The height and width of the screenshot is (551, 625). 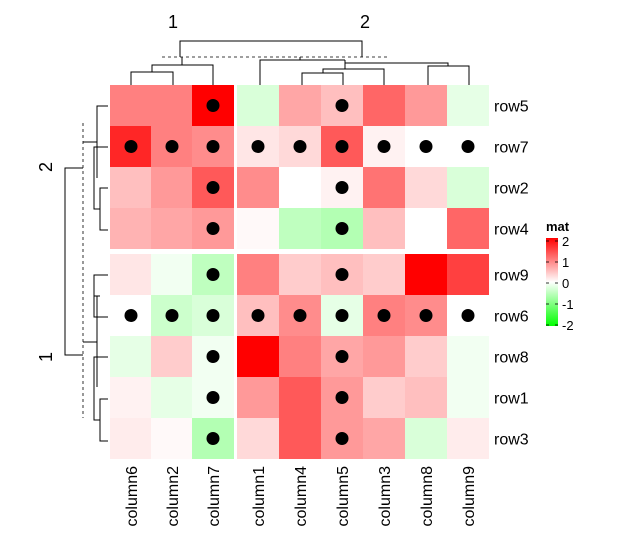 I want to click on cell-row1-column8, so click(x=426, y=397).